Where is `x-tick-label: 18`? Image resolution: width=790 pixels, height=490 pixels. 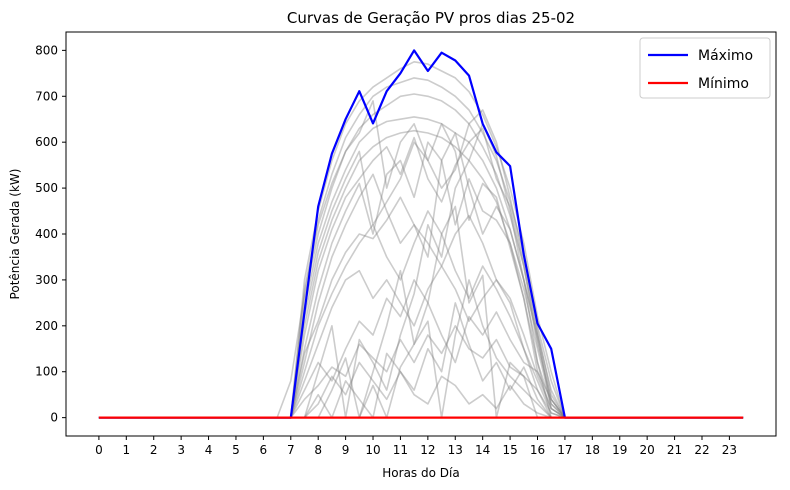
x-tick-label: 18 is located at coordinates (592, 450).